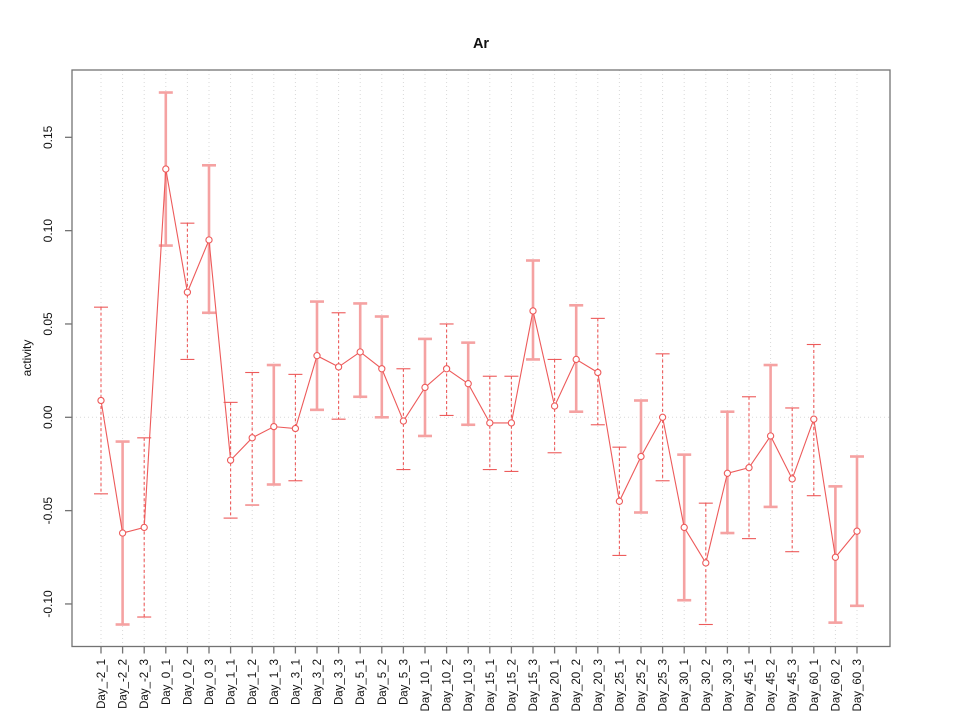  I want to click on y-tick-label: -0.05, so click(48, 511).